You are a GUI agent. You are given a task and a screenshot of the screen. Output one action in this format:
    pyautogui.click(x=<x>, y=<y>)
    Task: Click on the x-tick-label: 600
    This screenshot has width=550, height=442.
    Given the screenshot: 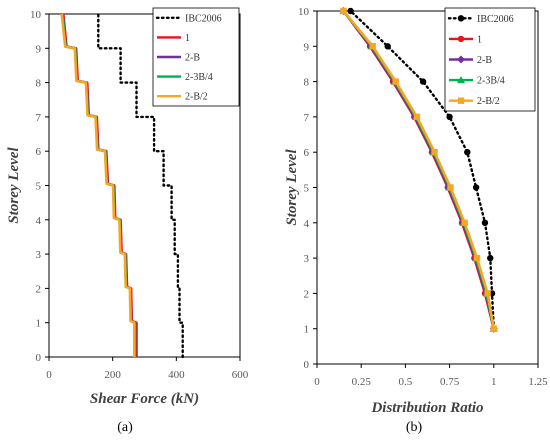 What is the action you would take?
    pyautogui.click(x=240, y=375)
    